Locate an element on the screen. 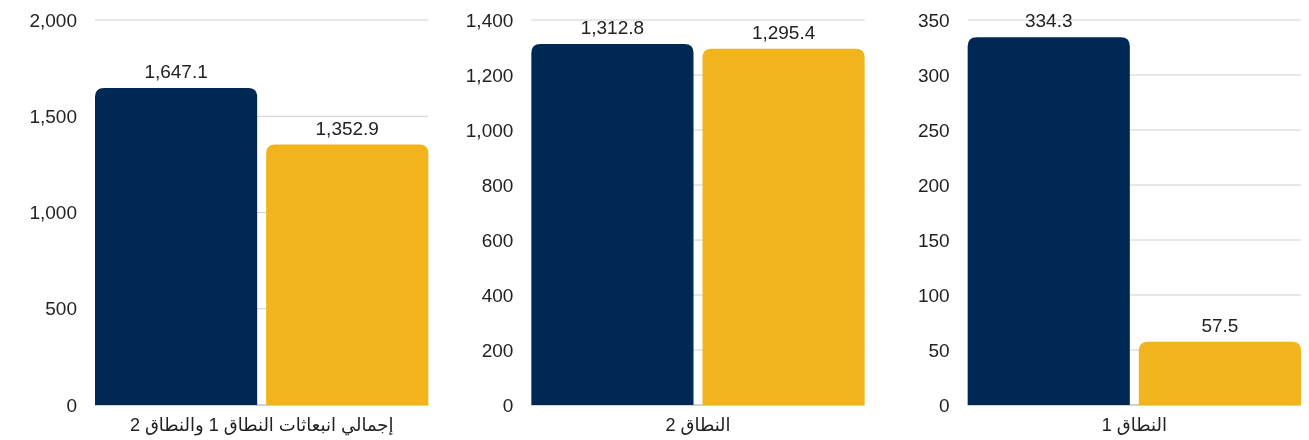 The image size is (1309, 440). data-label: 334.3 is located at coordinates (1048, 21).